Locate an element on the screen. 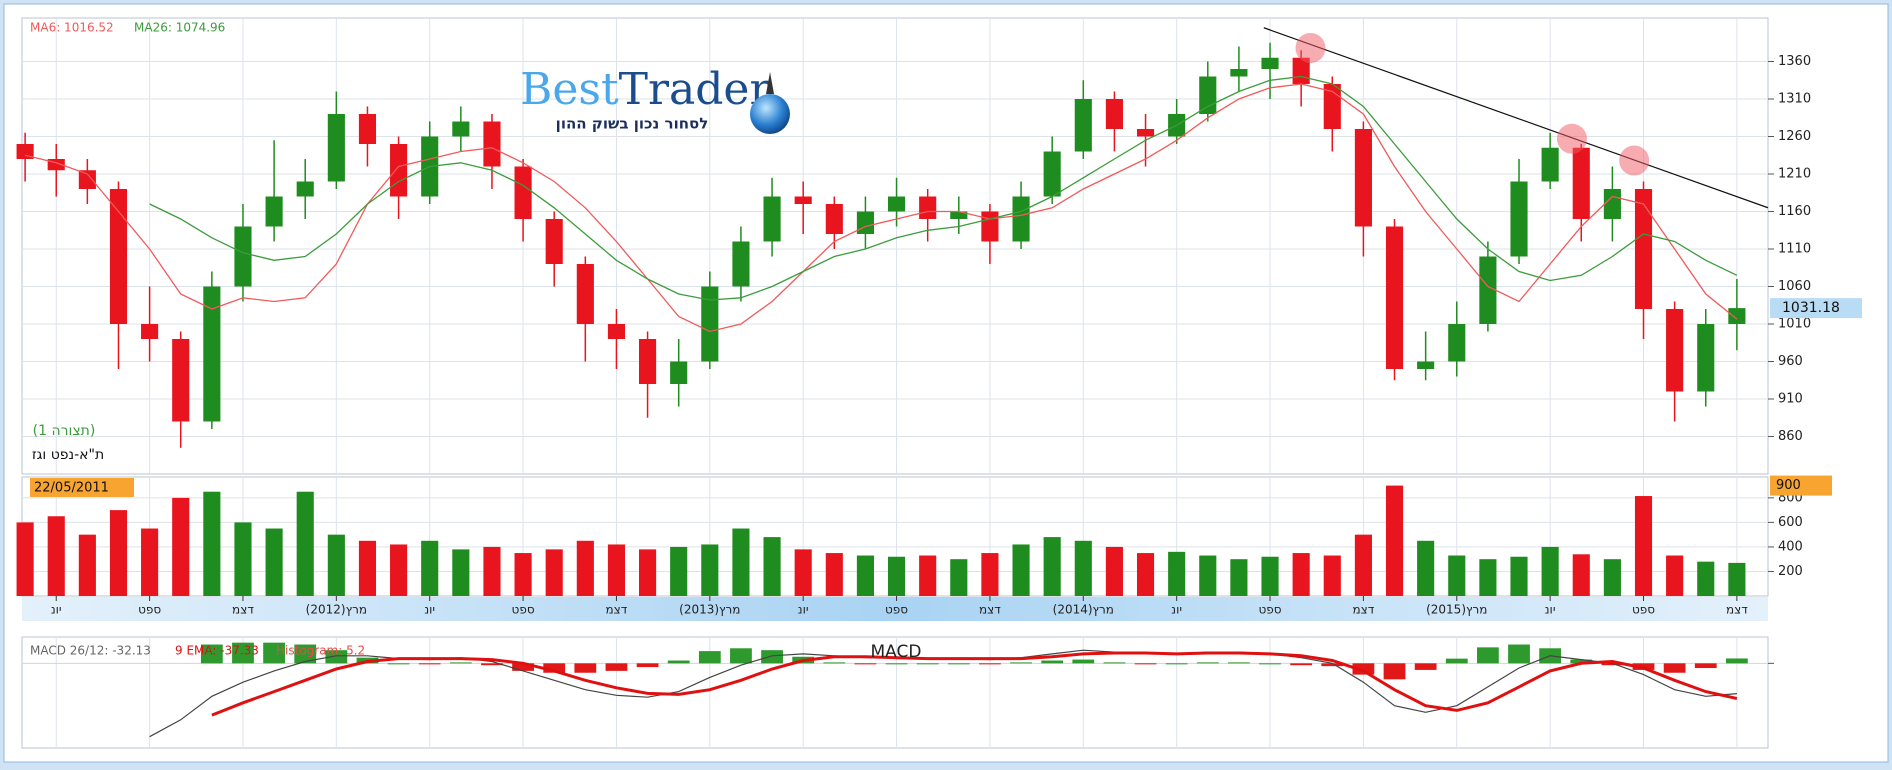 Image resolution: width=1892 pixels, height=770 pixels. volume-tag: 900 is located at coordinates (1788, 485).